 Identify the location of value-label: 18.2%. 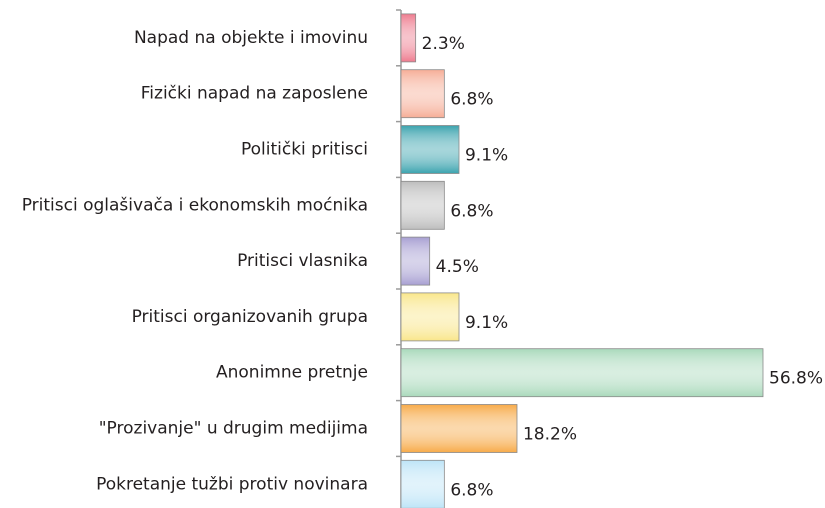
(550, 435).